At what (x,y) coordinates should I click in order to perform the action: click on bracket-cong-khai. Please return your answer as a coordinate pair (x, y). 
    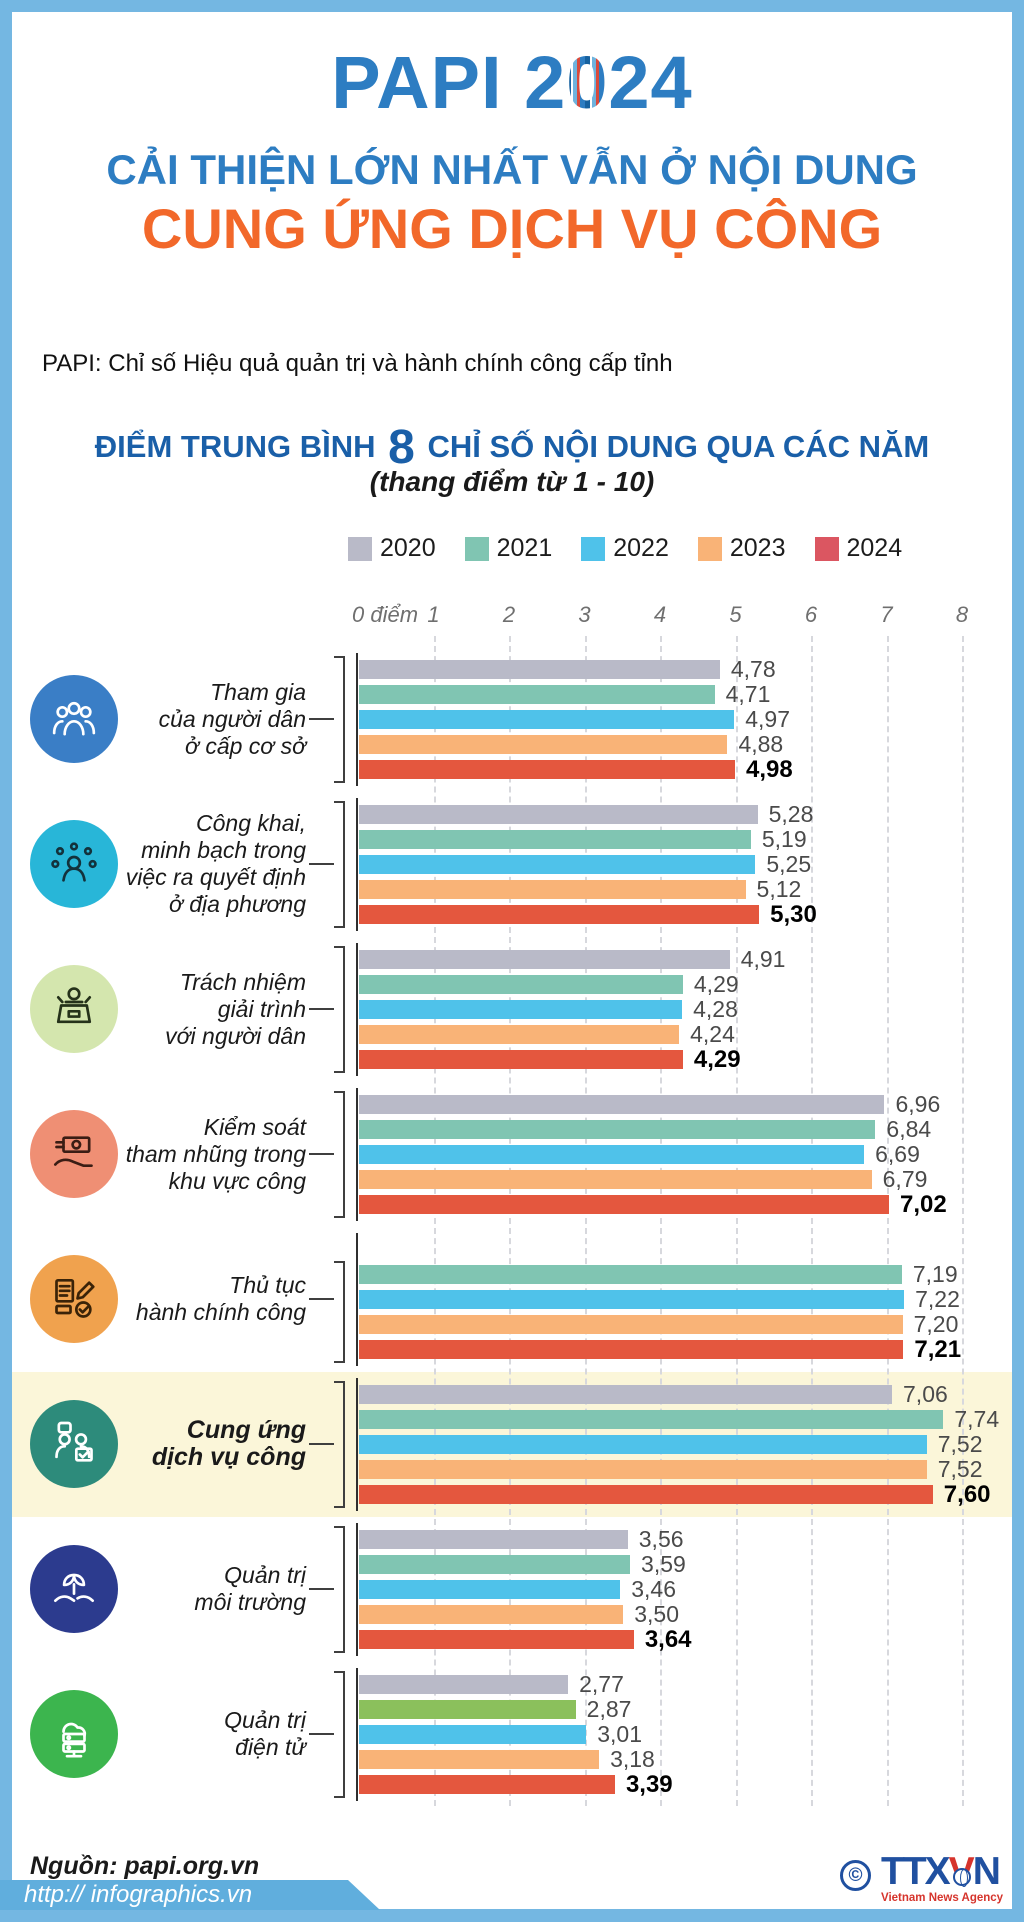
    Looking at the image, I should click on (339, 864).